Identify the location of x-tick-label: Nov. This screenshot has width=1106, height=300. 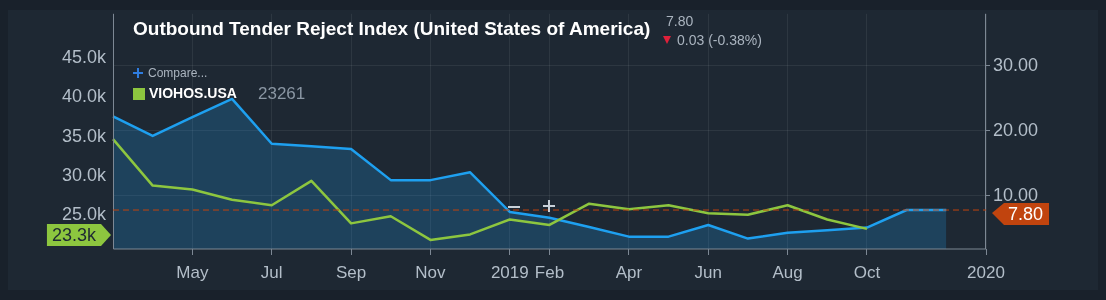
(431, 272).